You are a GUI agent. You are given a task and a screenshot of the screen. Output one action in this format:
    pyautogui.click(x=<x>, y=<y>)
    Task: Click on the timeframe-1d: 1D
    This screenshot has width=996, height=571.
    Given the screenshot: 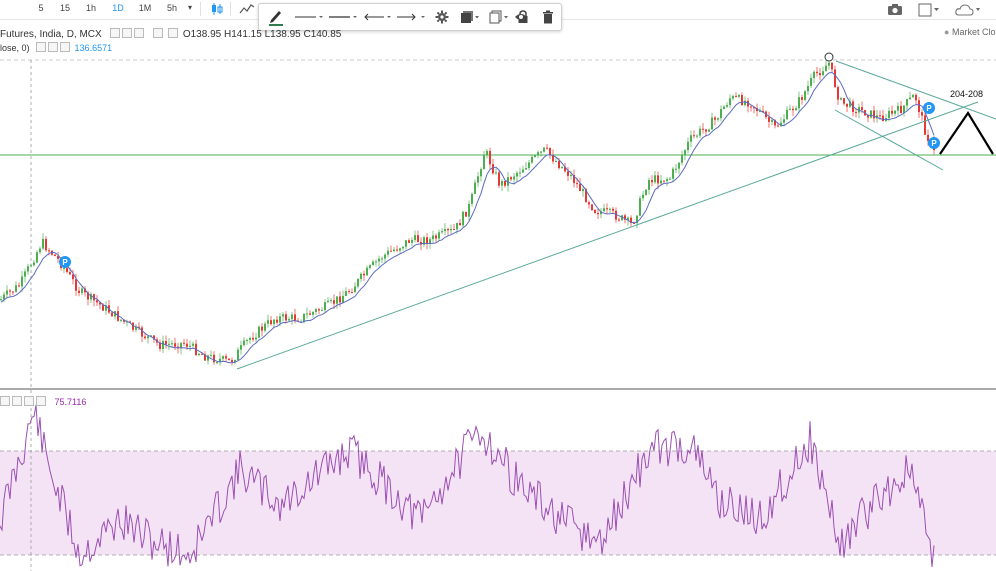 What is the action you would take?
    pyautogui.click(x=118, y=8)
    